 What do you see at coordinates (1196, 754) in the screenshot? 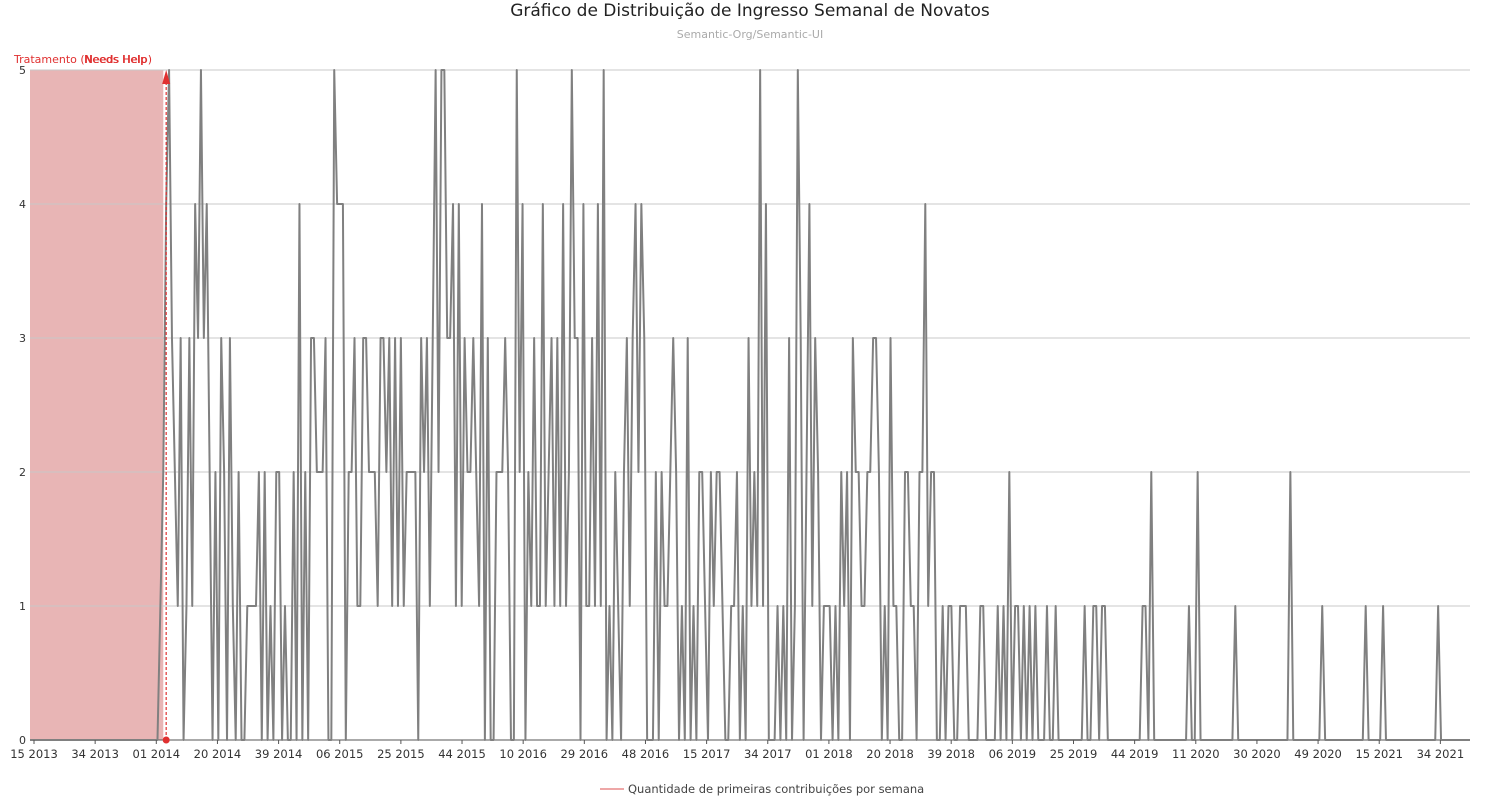
I see `x-tick-label: 11 2020` at bounding box center [1196, 754].